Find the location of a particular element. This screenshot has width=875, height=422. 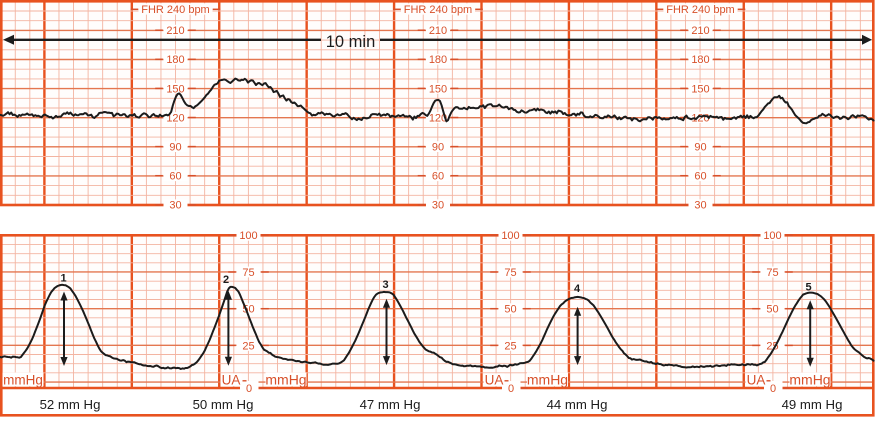

svg-text: 50 mm Hg is located at coordinates (223, 404).